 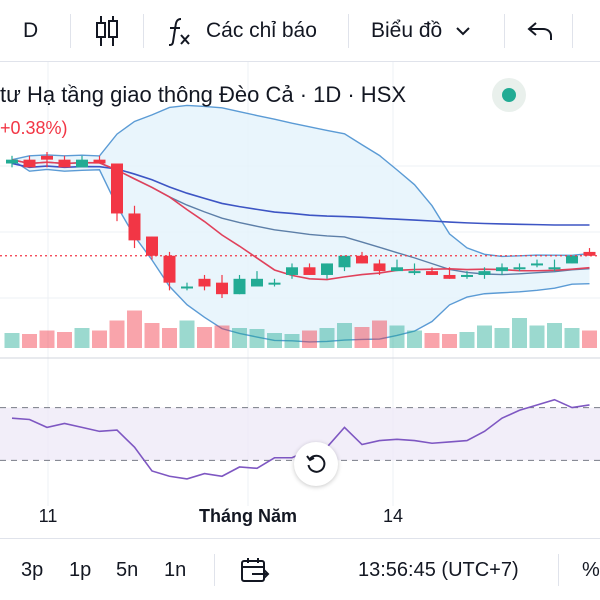 What do you see at coordinates (300, 569) in the screenshot?
I see `bottom-toolbar: 3p 1p 5n 1n 13:56:45 (UTC+7) %` at bounding box center [300, 569].